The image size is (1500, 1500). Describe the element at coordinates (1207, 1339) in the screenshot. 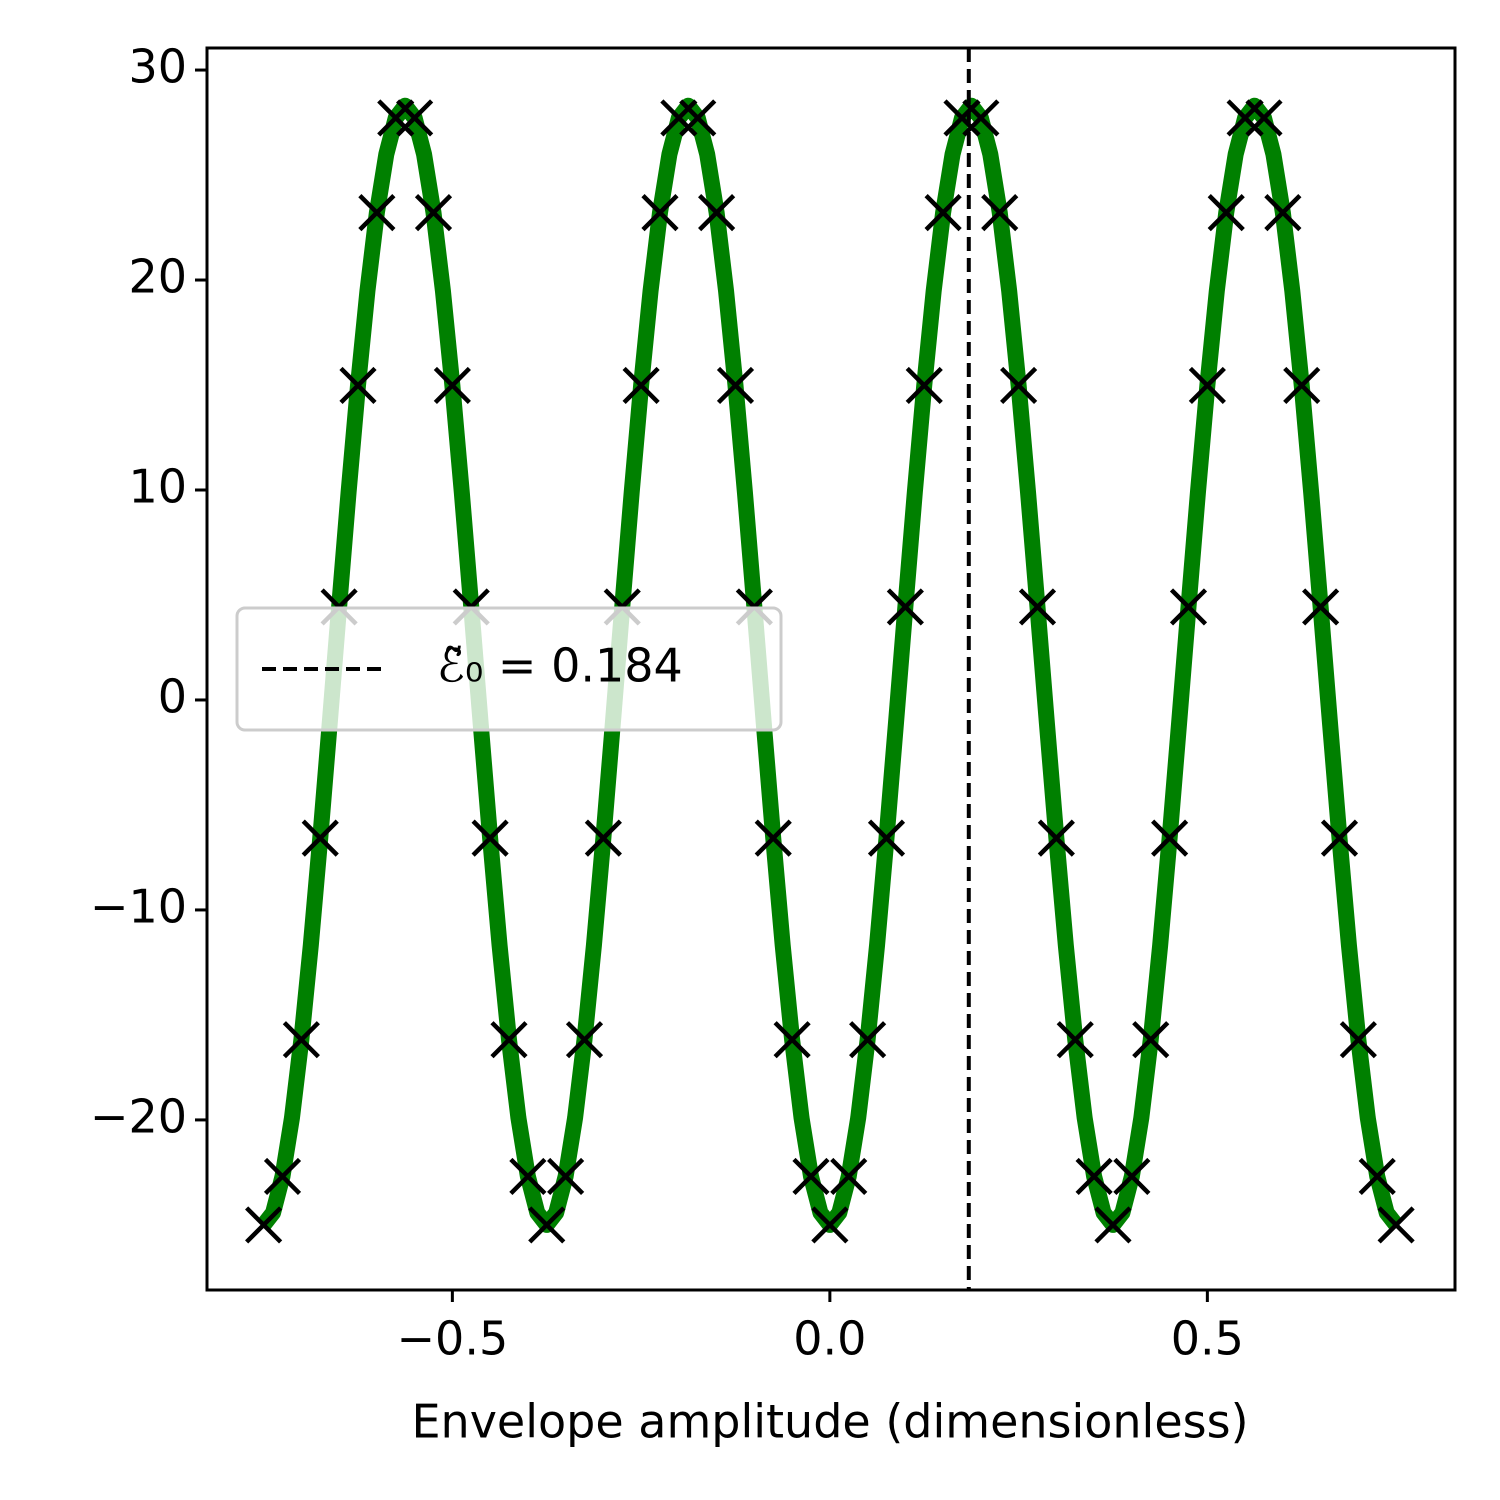

I see `x-tick-label: 0.5` at that location.